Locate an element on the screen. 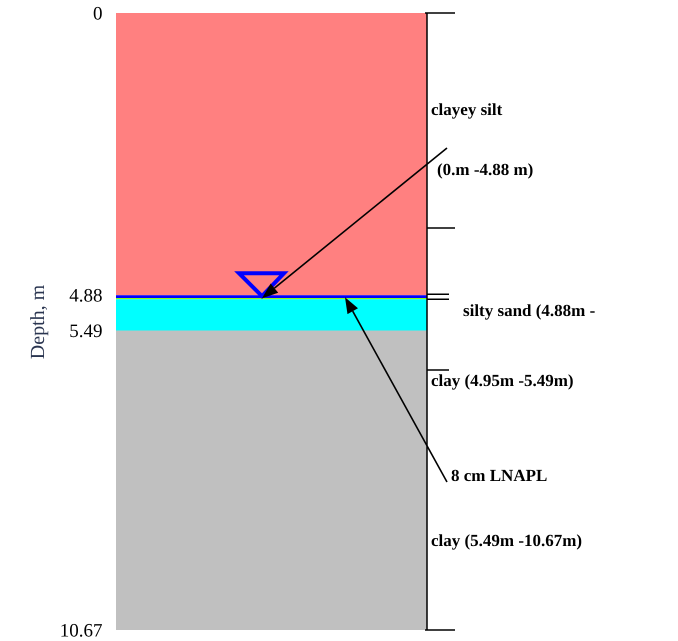 The image size is (678, 641). text: 8 cm LNAPL is located at coordinates (499, 475).